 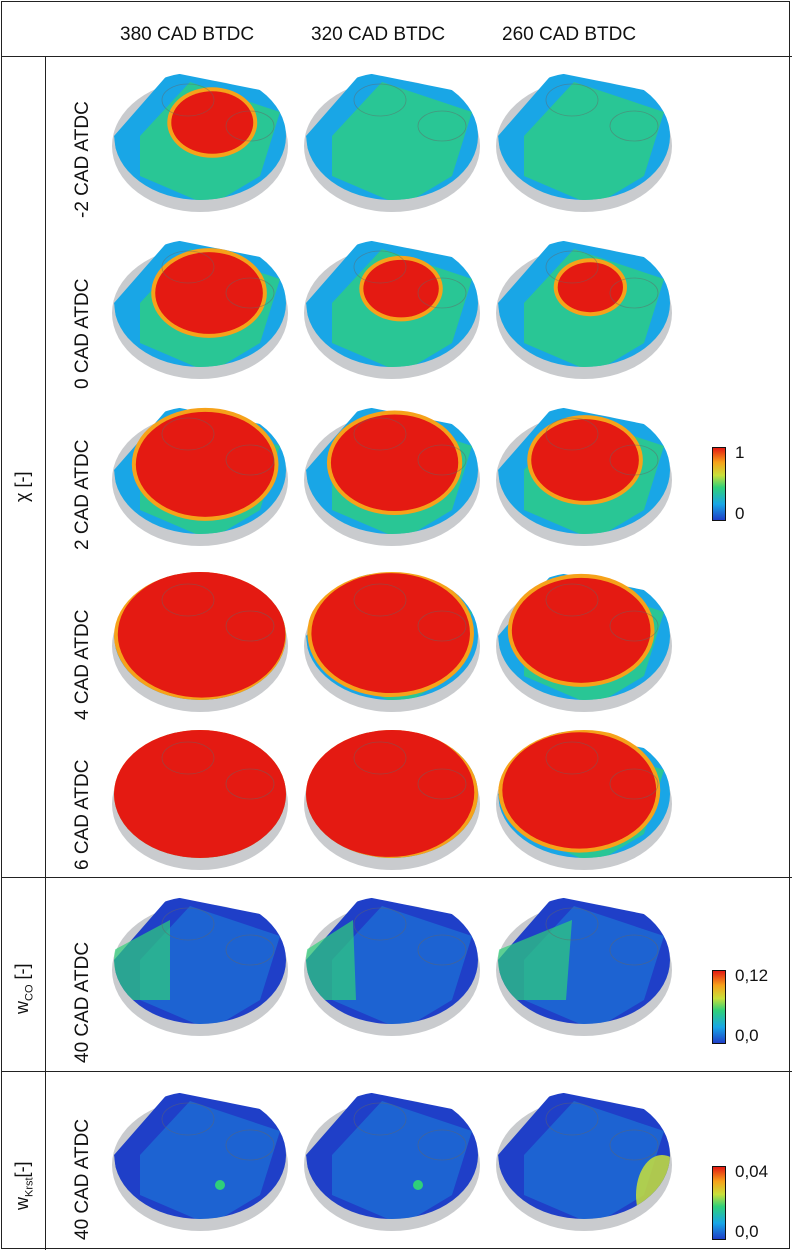 I want to click on cell-chi-row1-col320, so click(x=392, y=309).